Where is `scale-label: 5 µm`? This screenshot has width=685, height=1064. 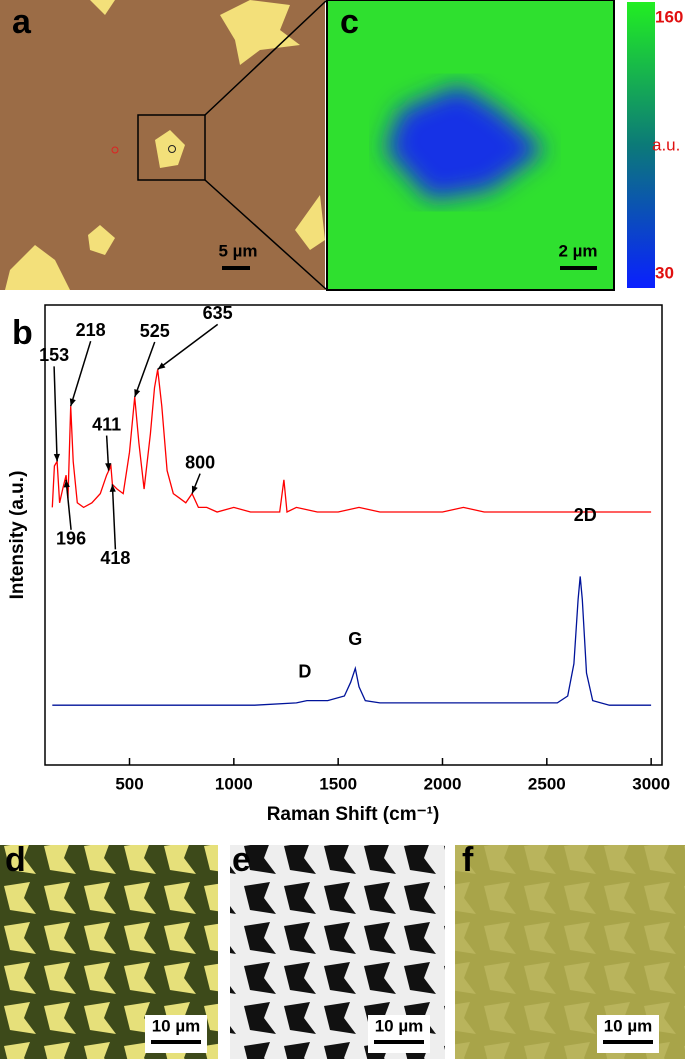 scale-label: 5 µm is located at coordinates (237, 250).